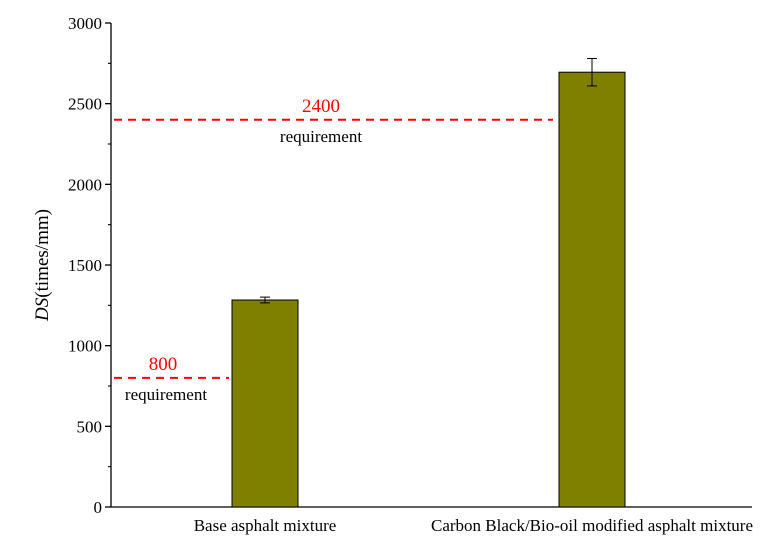  Describe the element at coordinates (265, 525) in the screenshot. I see `x-category-label-1: Base asphalt mixture` at that location.